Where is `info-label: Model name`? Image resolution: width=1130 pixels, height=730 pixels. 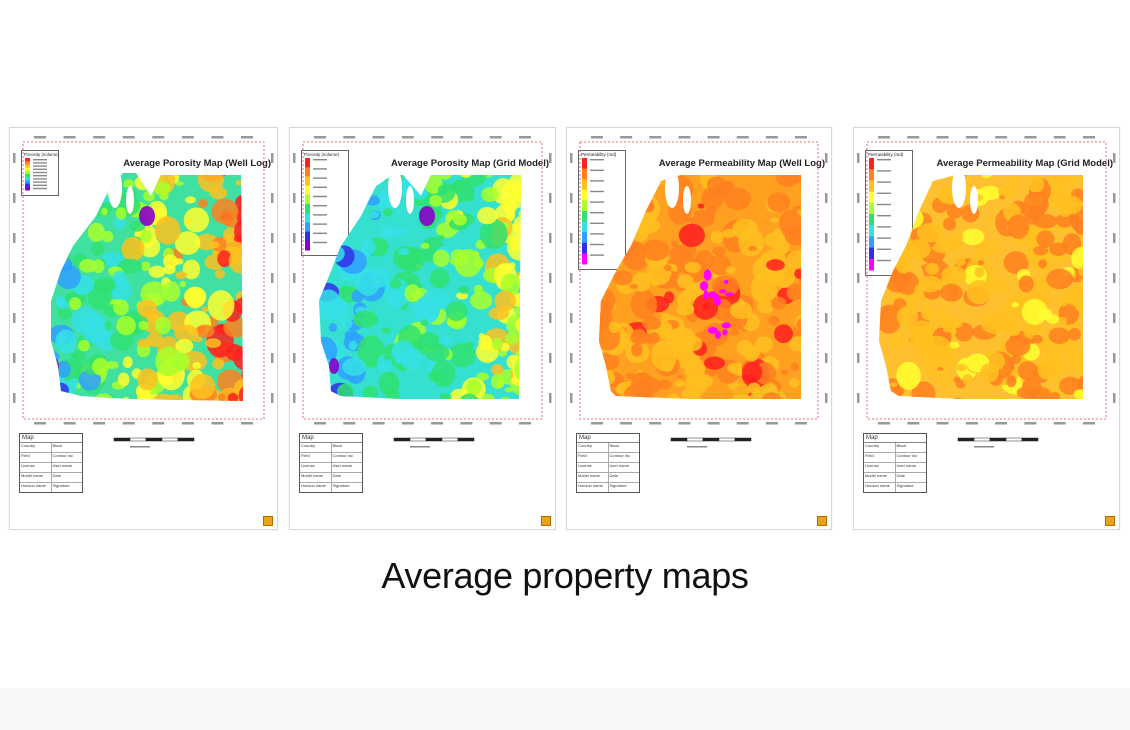
info-label: Model name is located at coordinates (589, 475).